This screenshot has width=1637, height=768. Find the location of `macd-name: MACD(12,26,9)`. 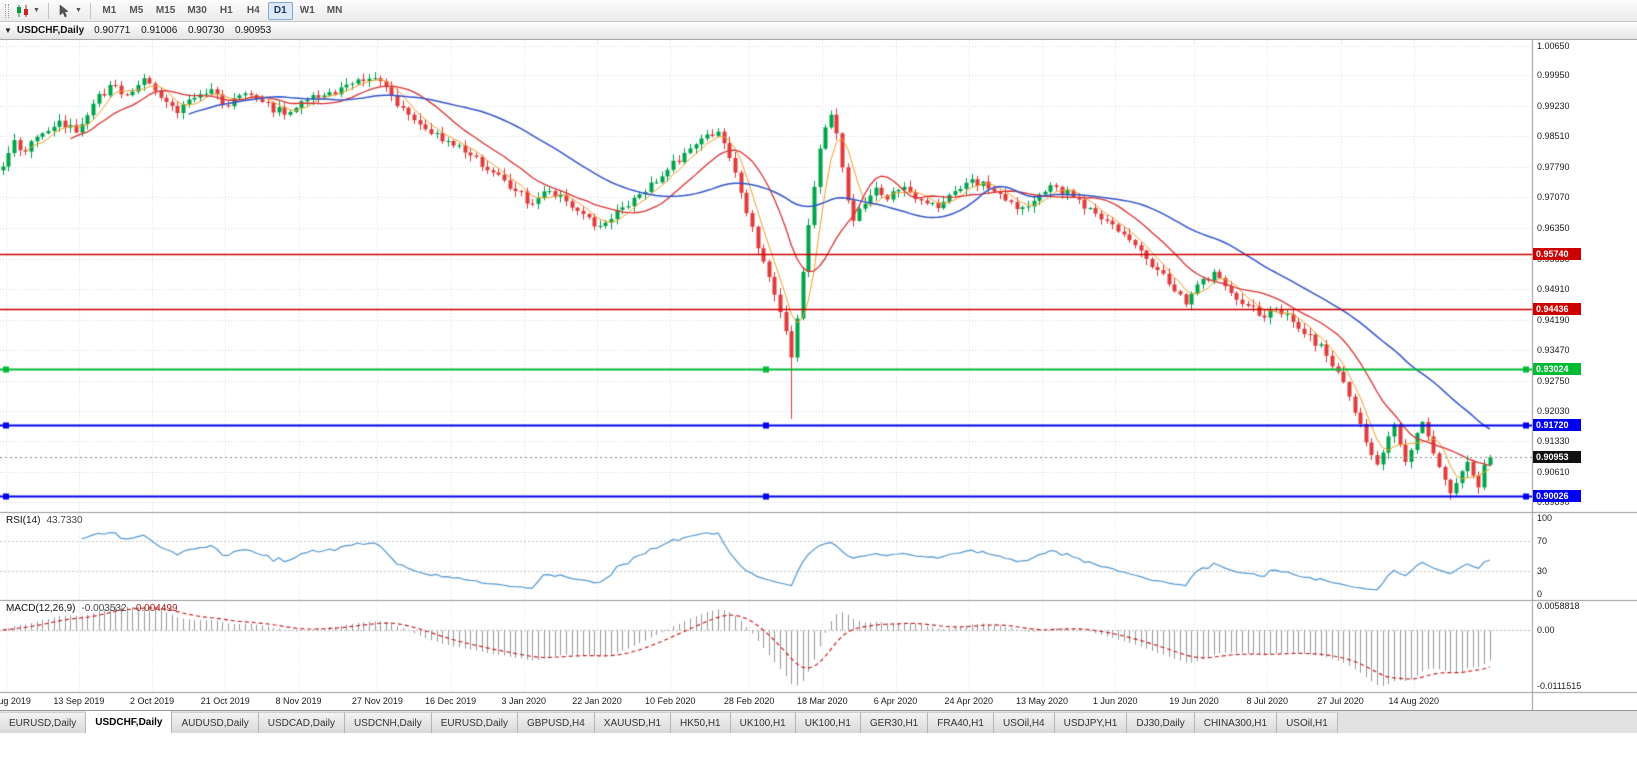

macd-name: MACD(12,26,9) is located at coordinates (41, 608).